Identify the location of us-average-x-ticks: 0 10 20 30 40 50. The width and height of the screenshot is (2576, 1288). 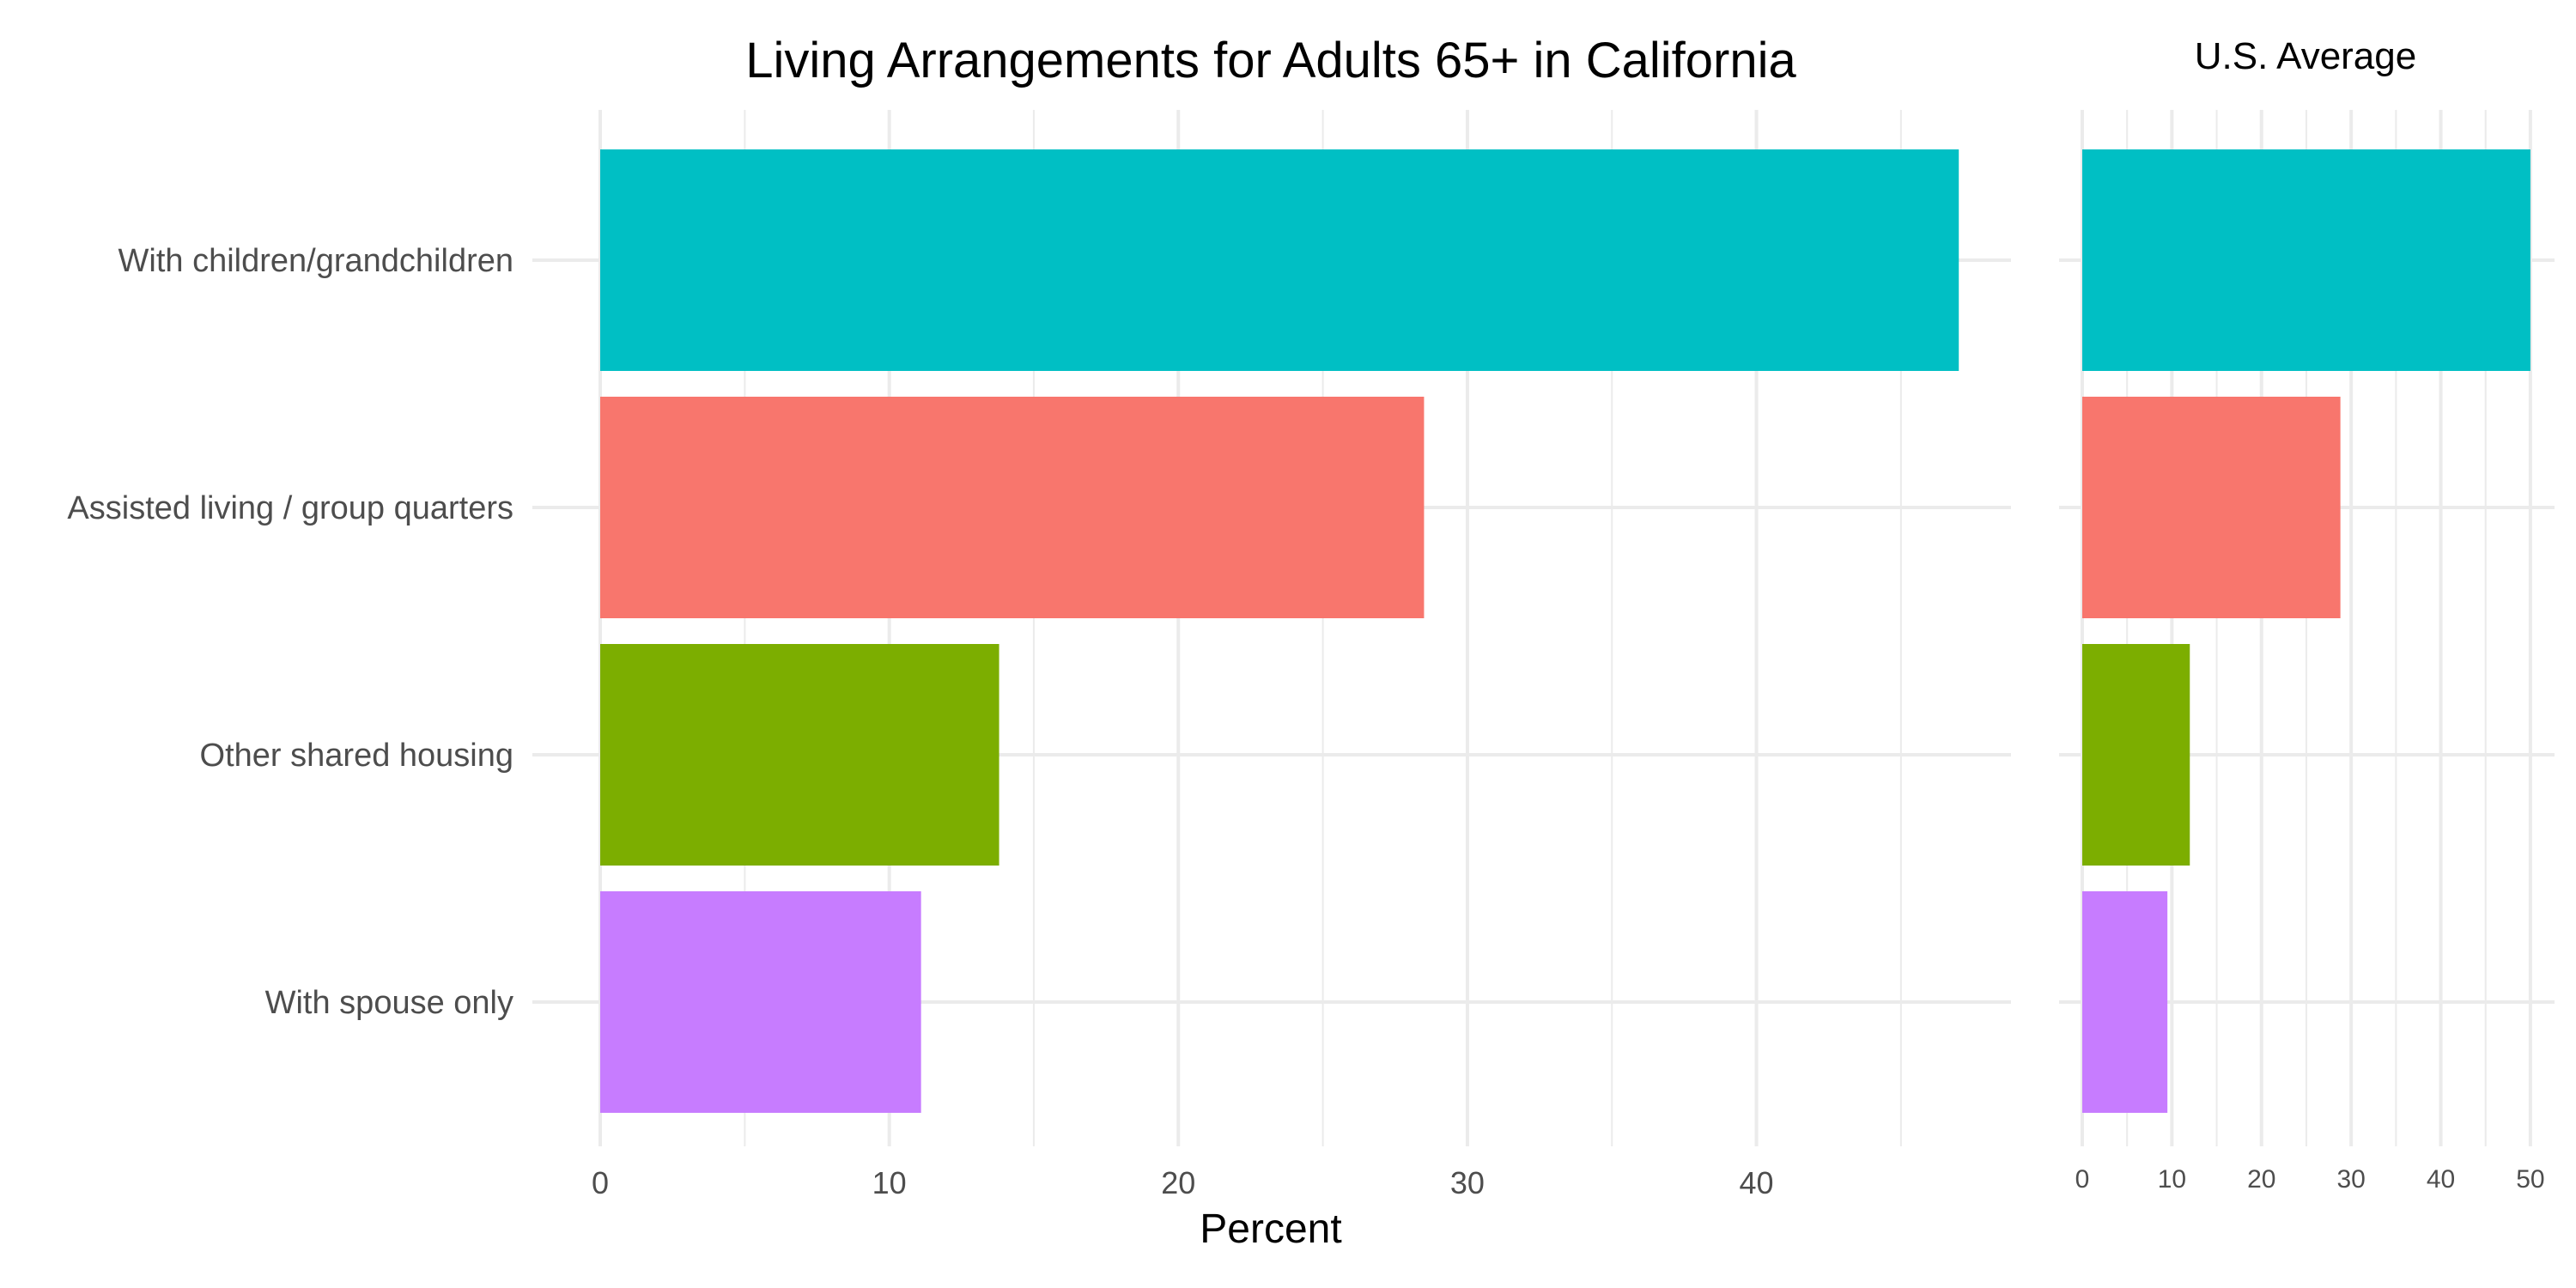
(2310, 1180).